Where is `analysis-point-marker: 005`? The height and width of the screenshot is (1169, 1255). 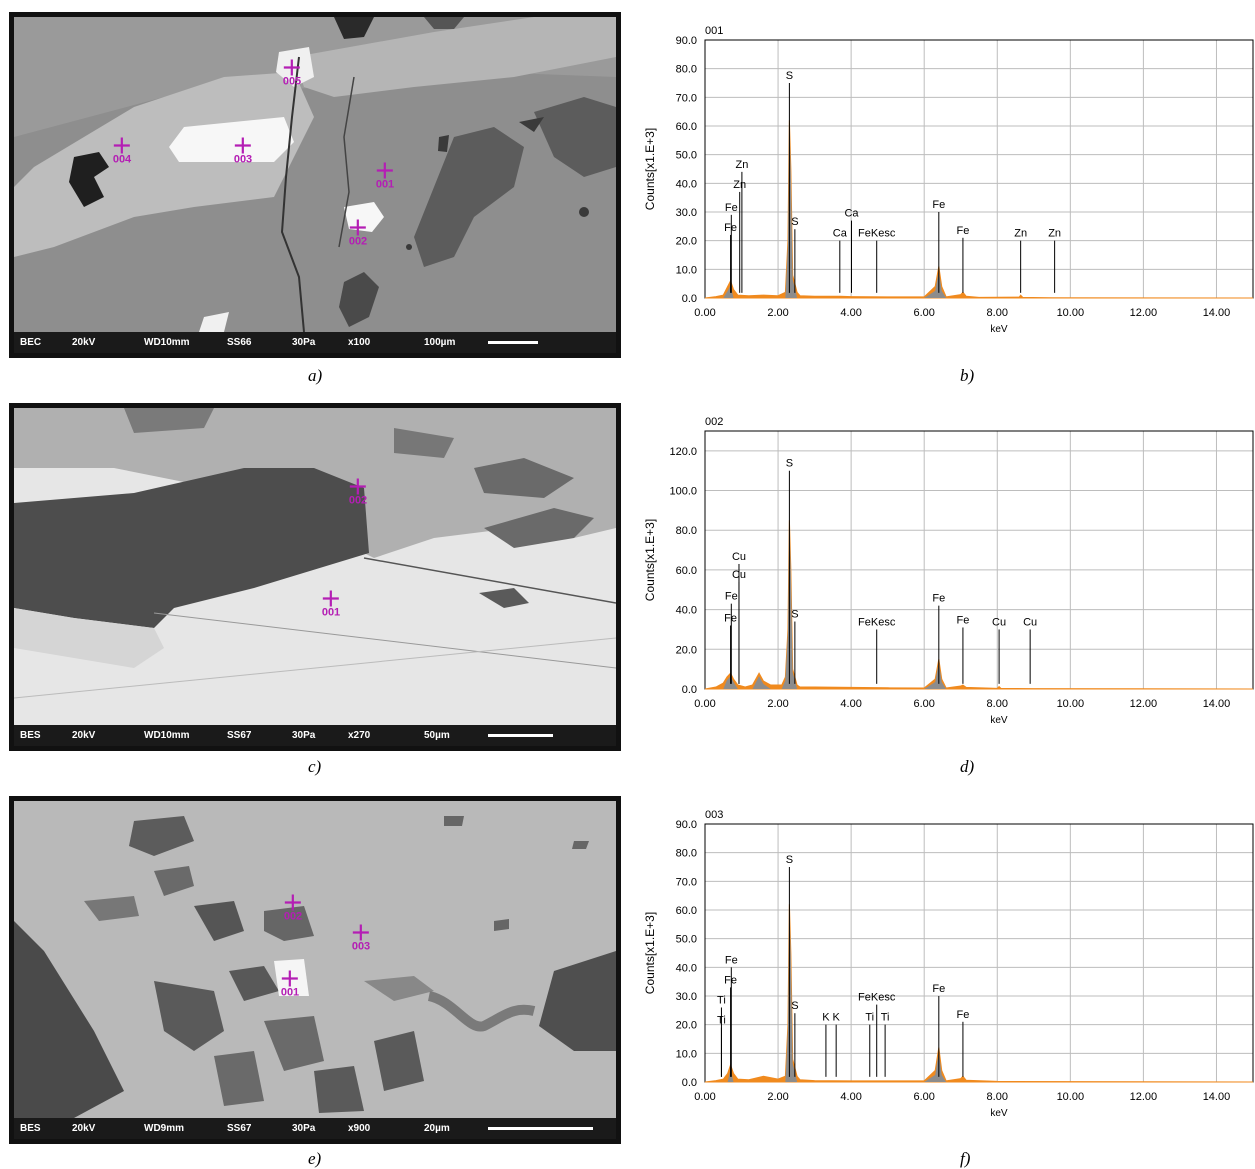 analysis-point-marker: 005 is located at coordinates (292, 73).